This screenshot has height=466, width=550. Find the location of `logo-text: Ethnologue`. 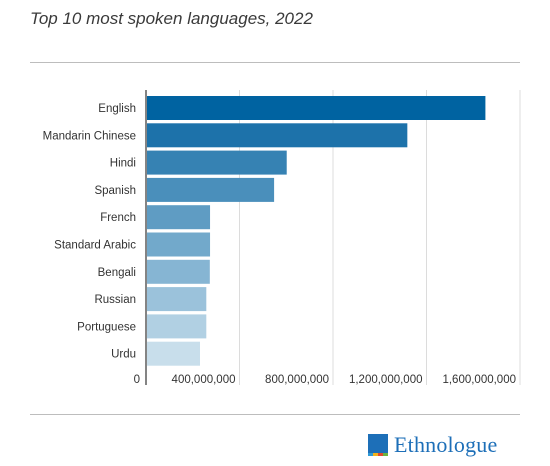

logo-text: Ethnologue is located at coordinates (446, 444).